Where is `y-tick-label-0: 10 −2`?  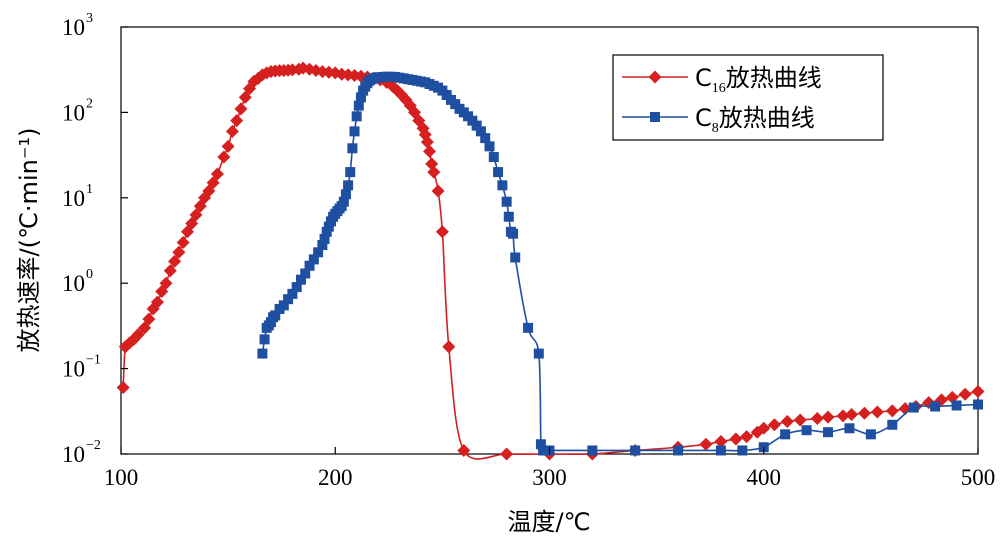
y-tick-label-0: 10 −2 is located at coordinates (81, 452).